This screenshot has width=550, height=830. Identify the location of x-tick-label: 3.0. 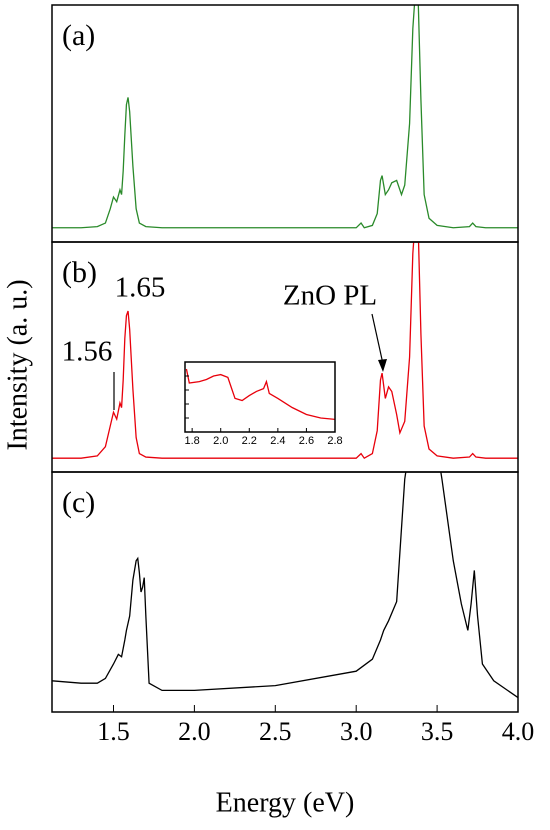
(356, 731).